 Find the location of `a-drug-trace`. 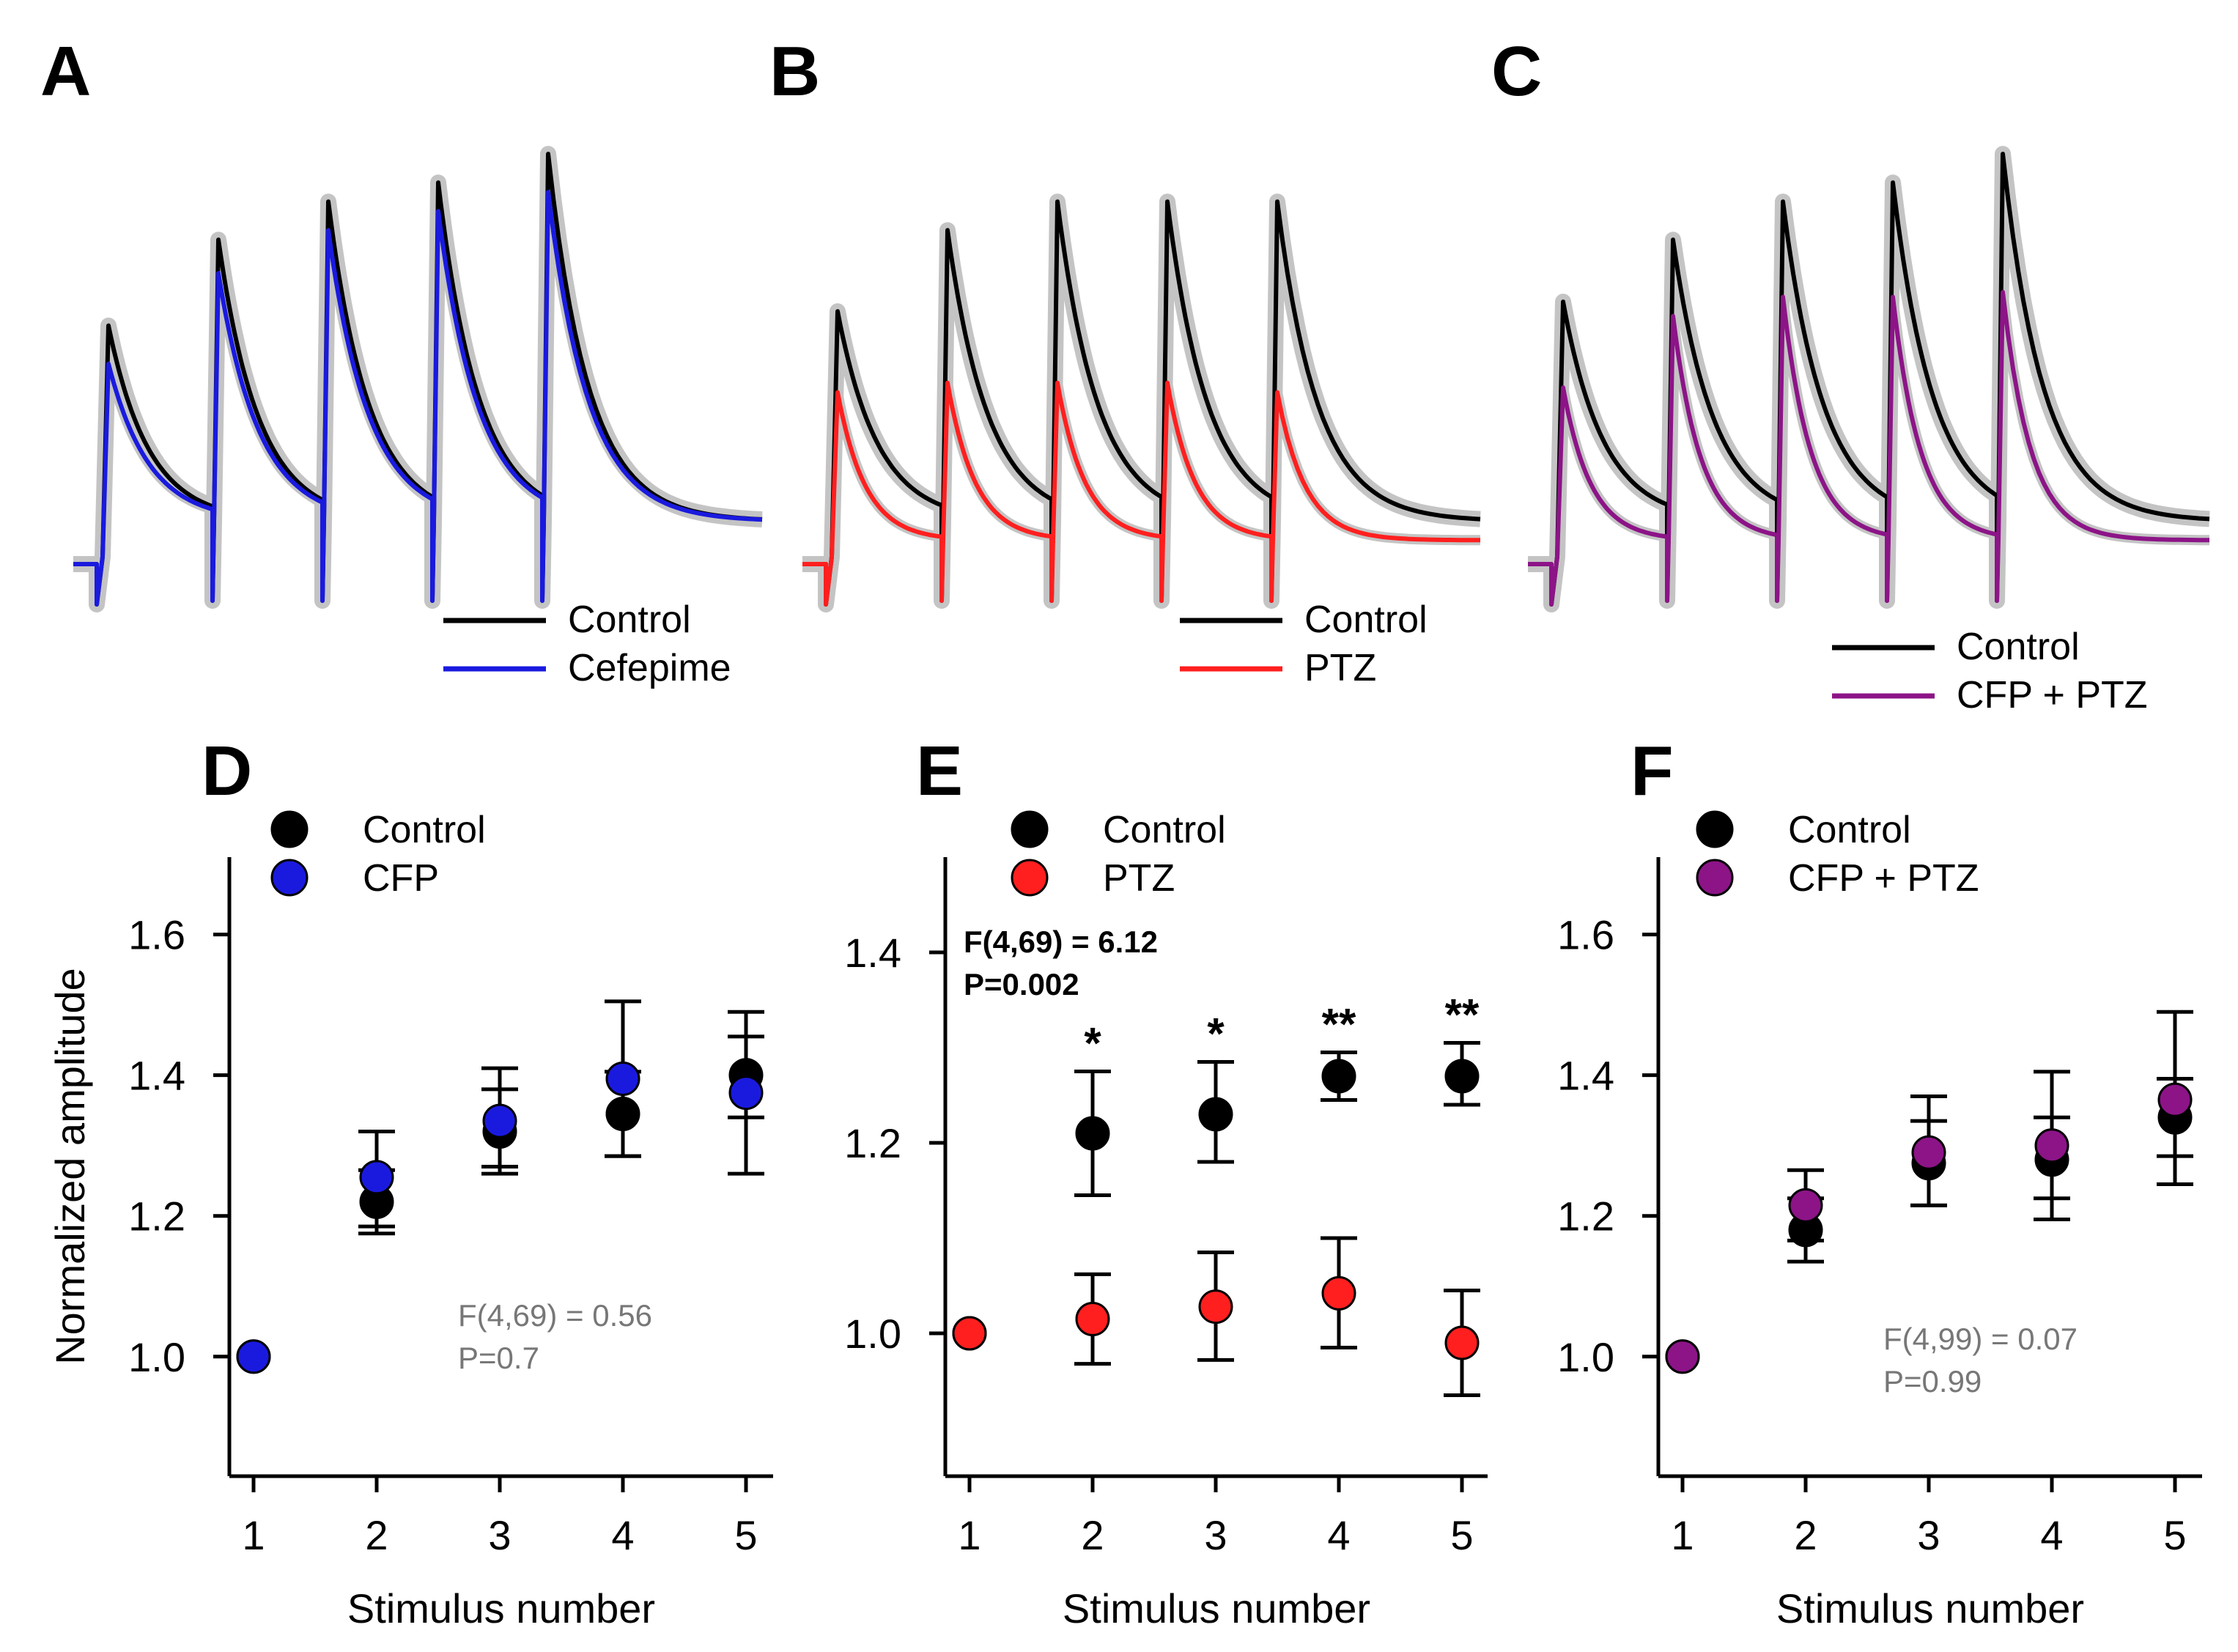

a-drug-trace is located at coordinates (418, 398).